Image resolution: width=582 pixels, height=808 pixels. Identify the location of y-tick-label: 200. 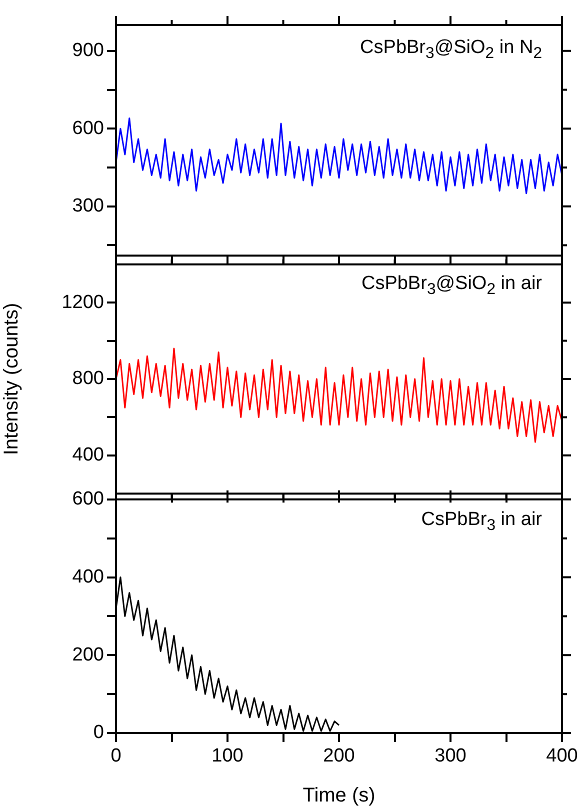
(88, 655).